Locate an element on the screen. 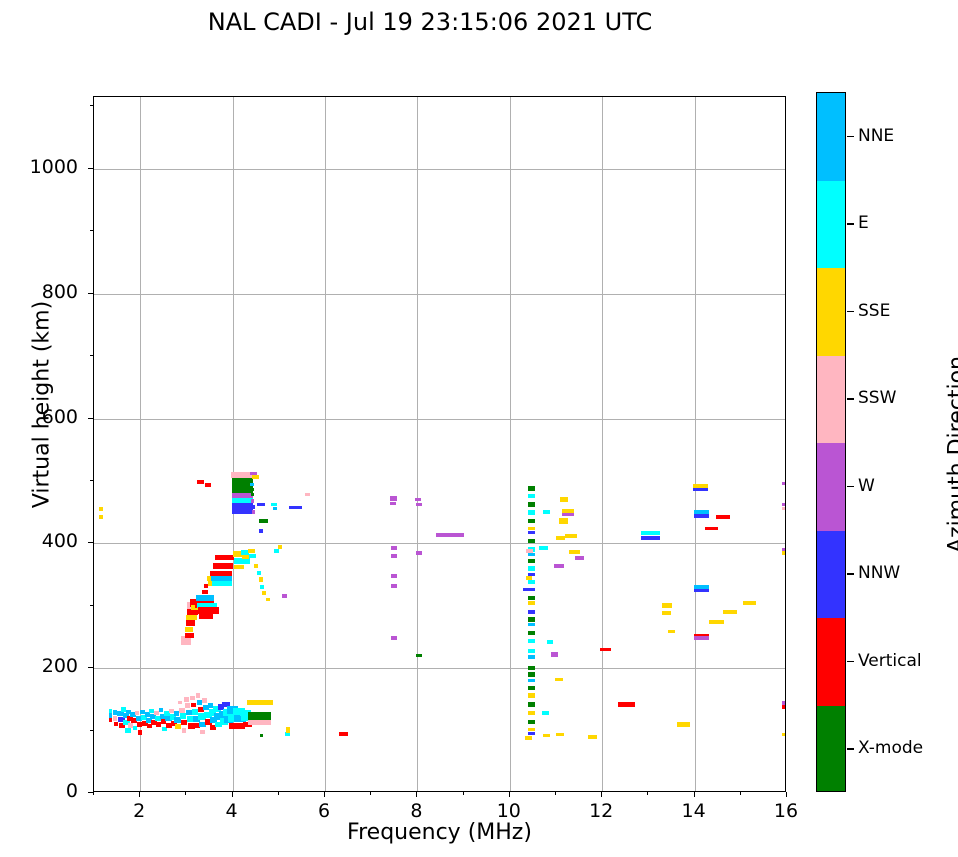  gridline-horizontal is located at coordinates (439, 169).